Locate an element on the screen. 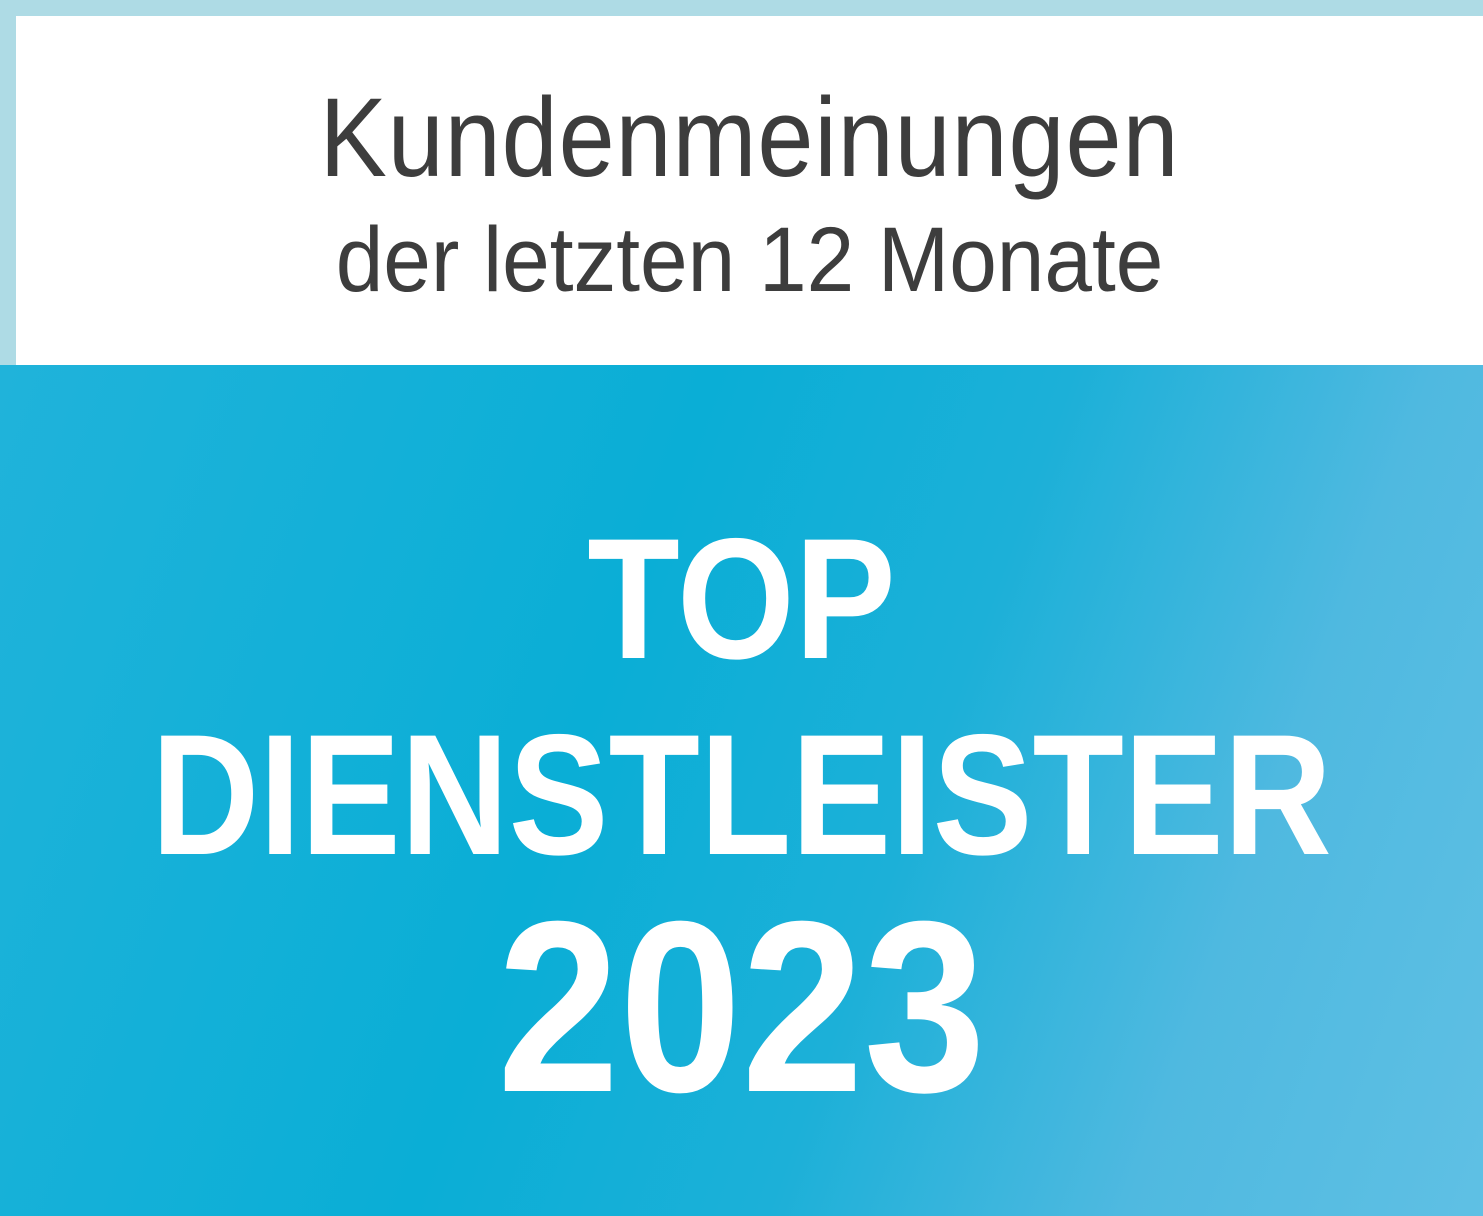 The width and height of the screenshot is (1483, 1216). header-subtitle: der letzten 12 Monate is located at coordinates (749, 260).